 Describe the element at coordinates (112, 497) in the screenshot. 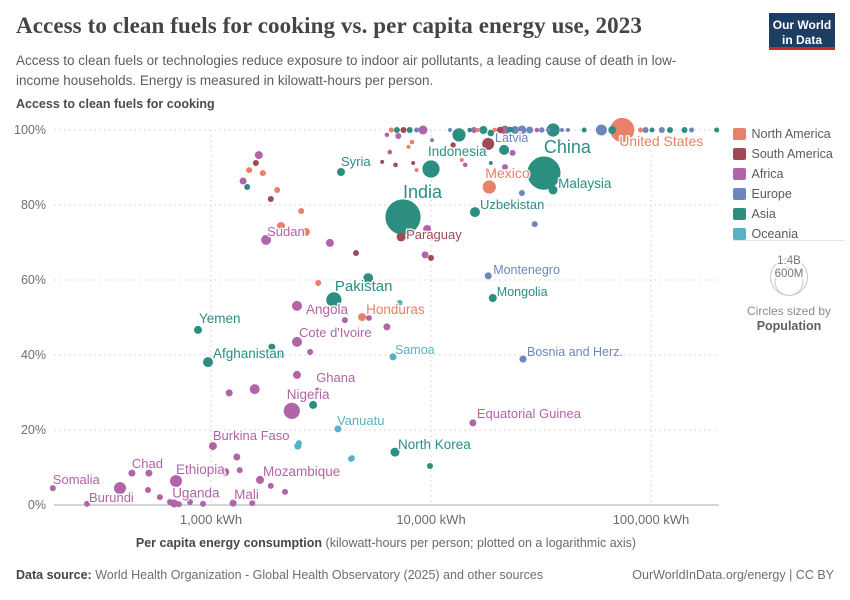

I see `country-label: Burundi` at that location.